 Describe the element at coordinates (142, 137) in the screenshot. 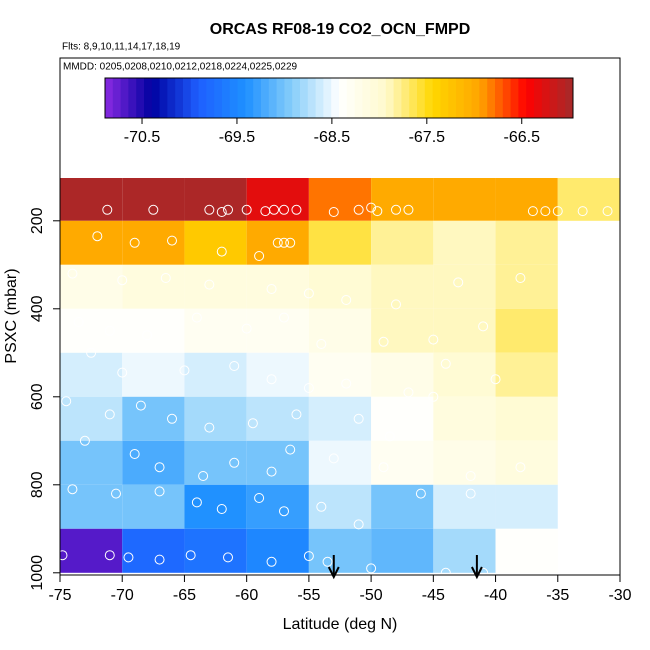

I see `colorbar-tick-label: -70.5` at that location.